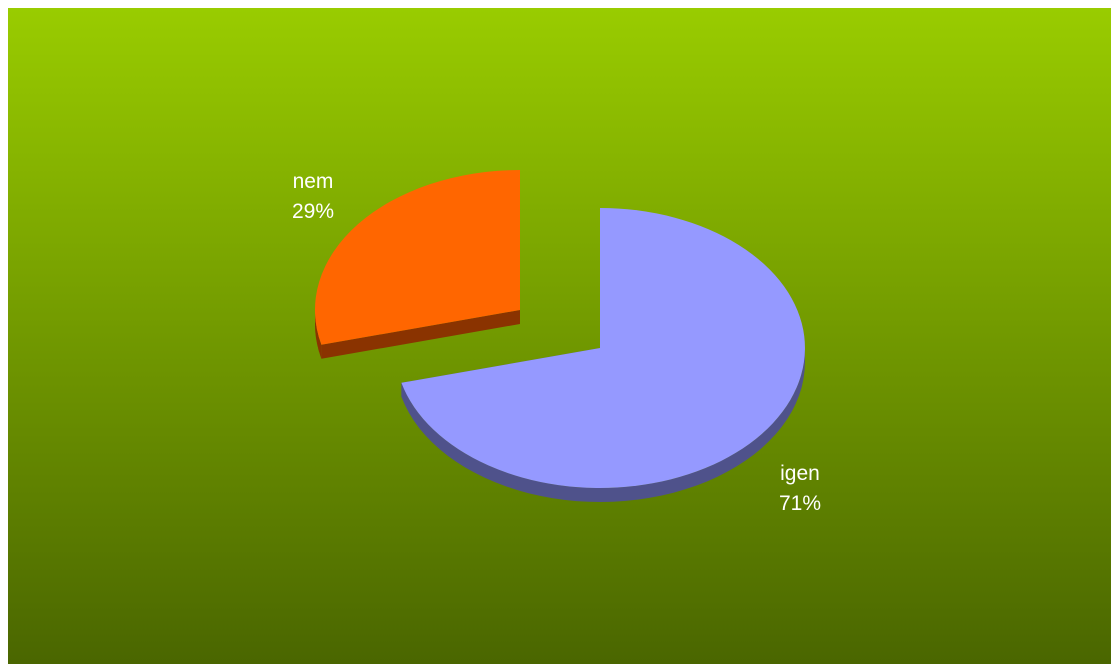  I want to click on pie-slice-nem, so click(417, 264).